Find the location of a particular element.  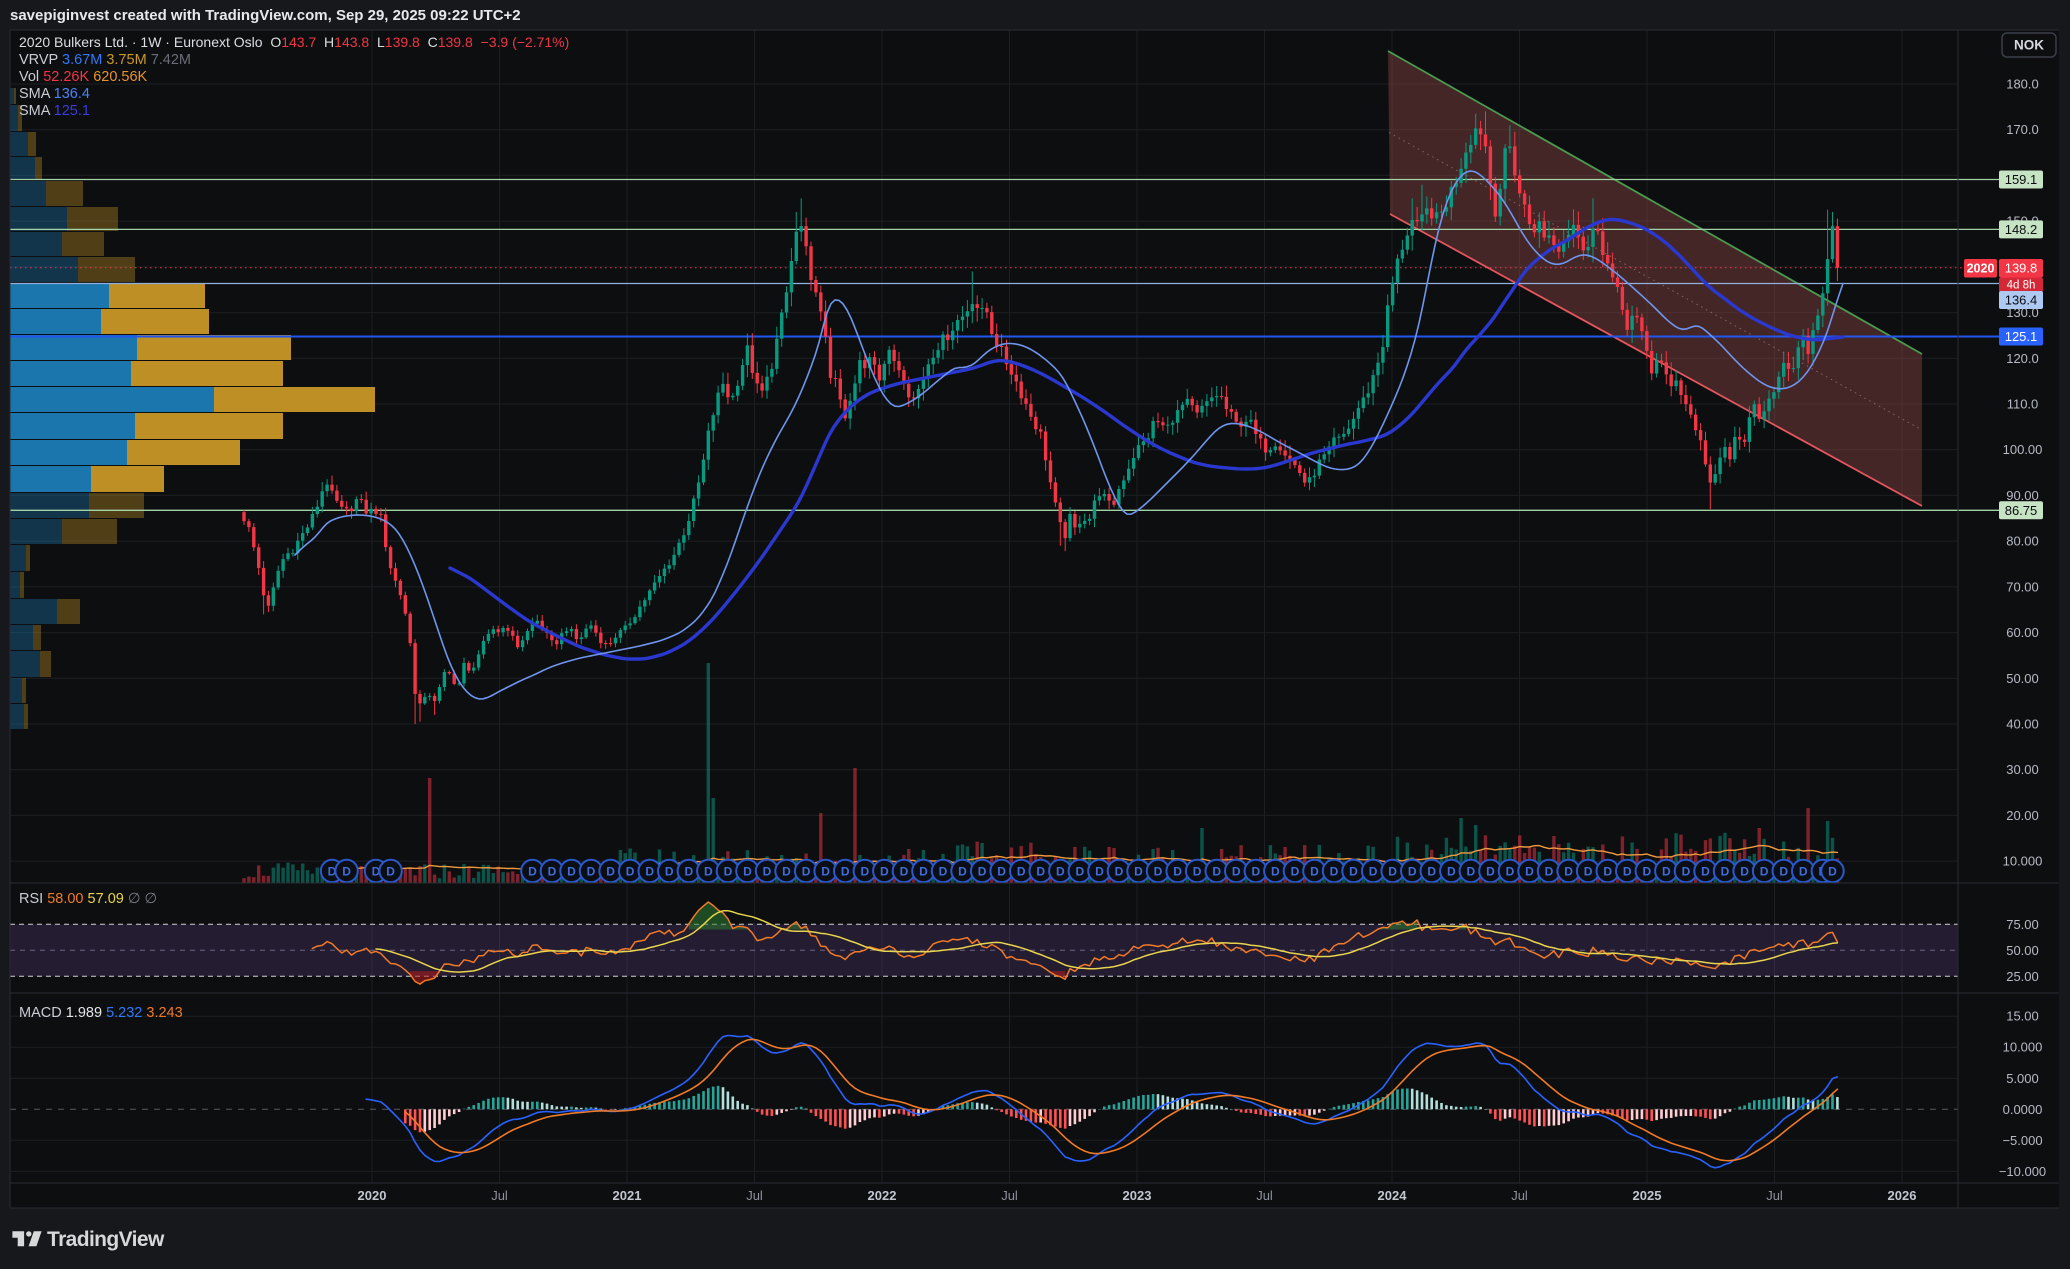

svg-text: 136.4 is located at coordinates (2021, 300).